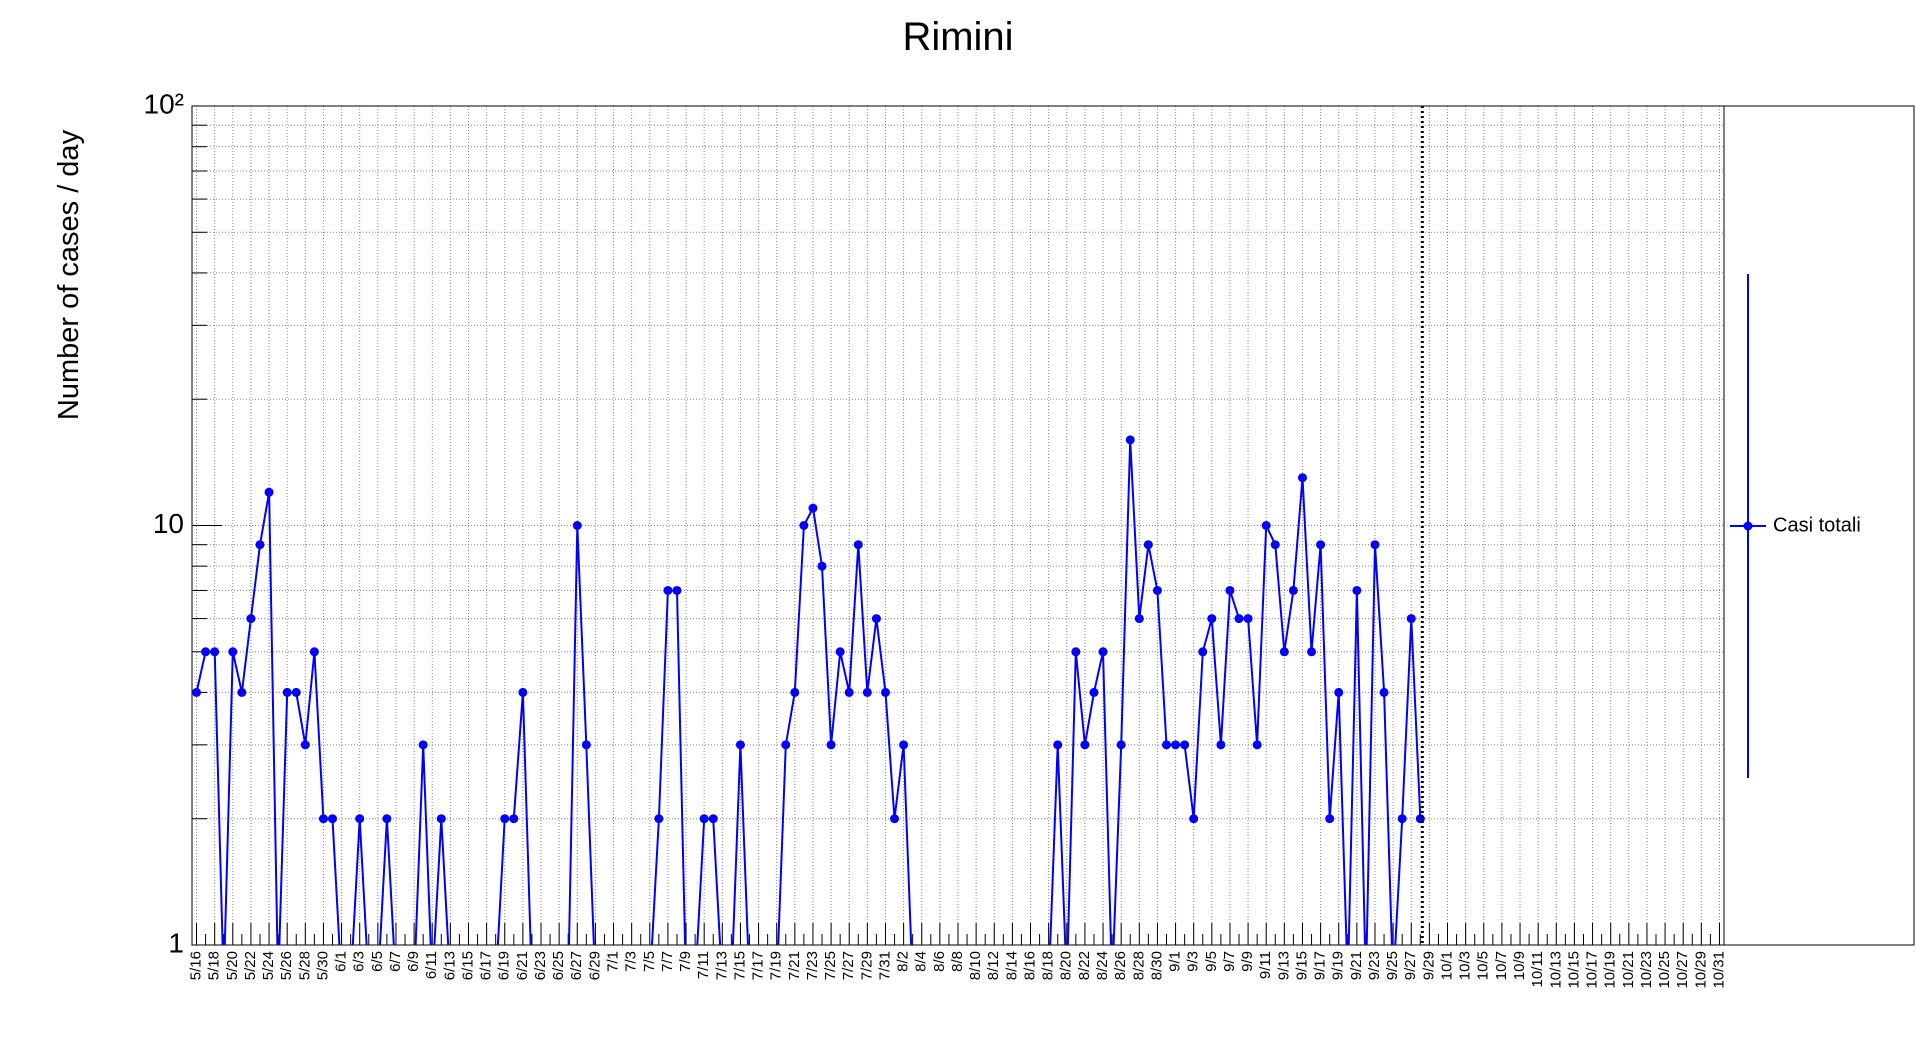 The image size is (1916, 1052). I want to click on x-tick-label: 10/1, so click(1446, 965).